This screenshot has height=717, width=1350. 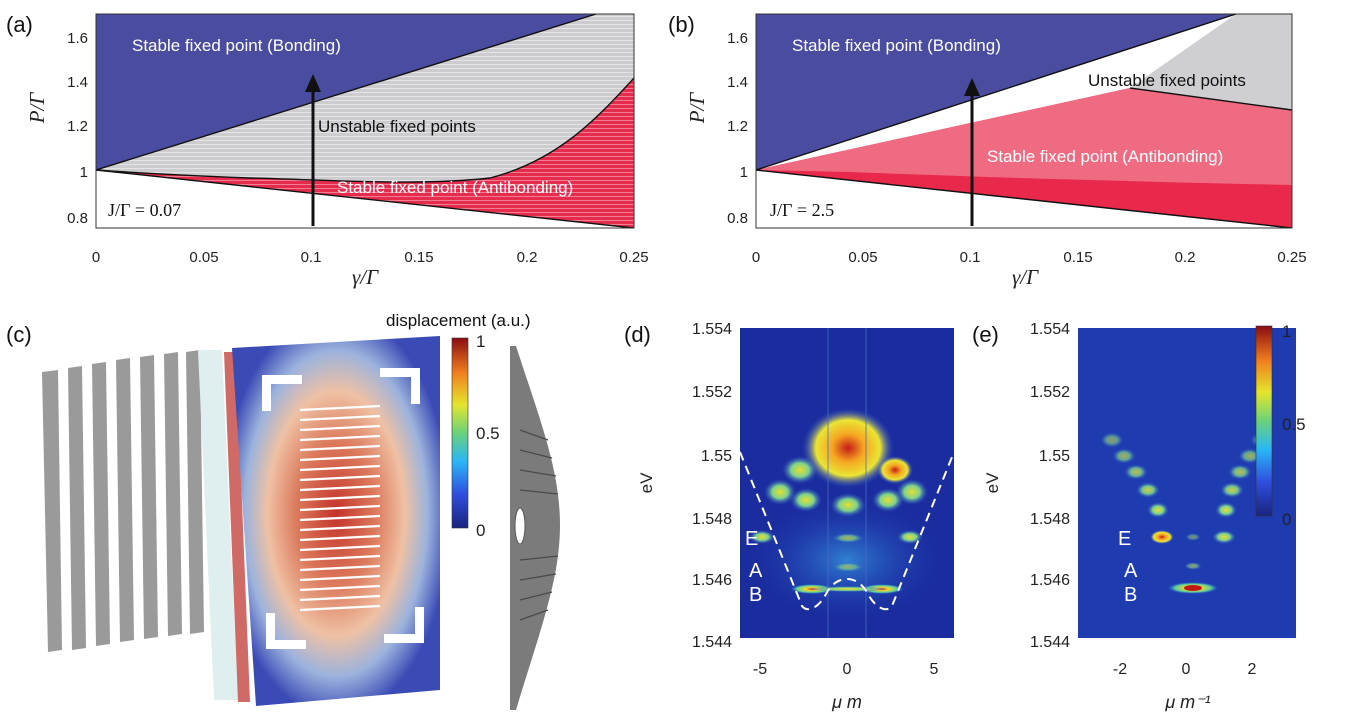 I want to click on ytick-d-2: 1.55, so click(x=716, y=456).